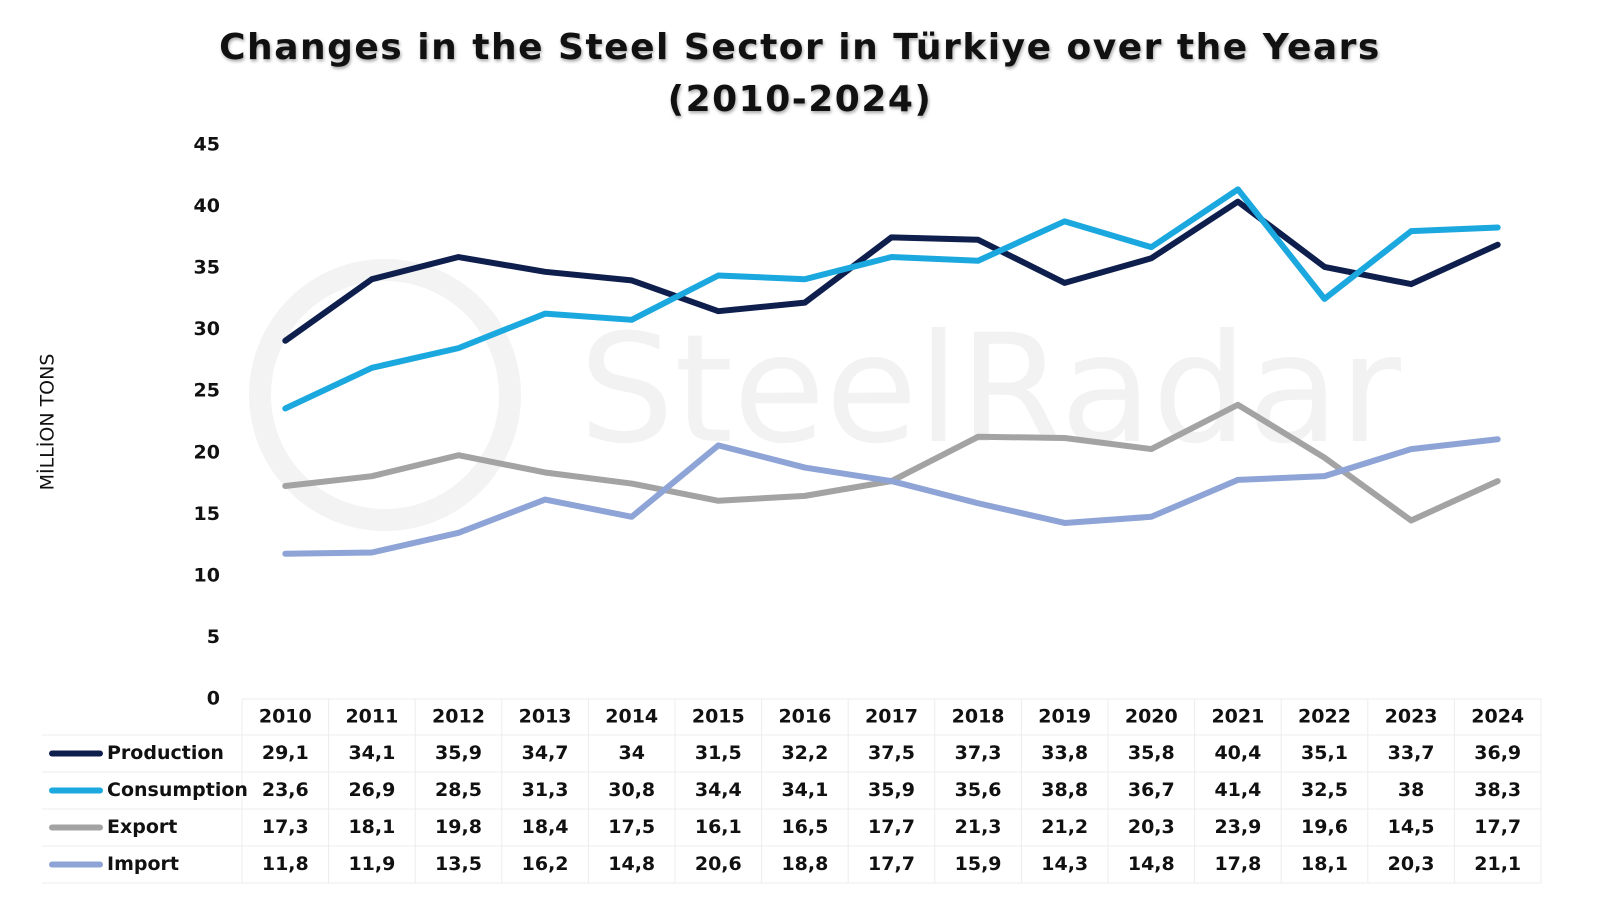  What do you see at coordinates (1237, 717) in the screenshot?
I see `x-tick-label: 2021` at bounding box center [1237, 717].